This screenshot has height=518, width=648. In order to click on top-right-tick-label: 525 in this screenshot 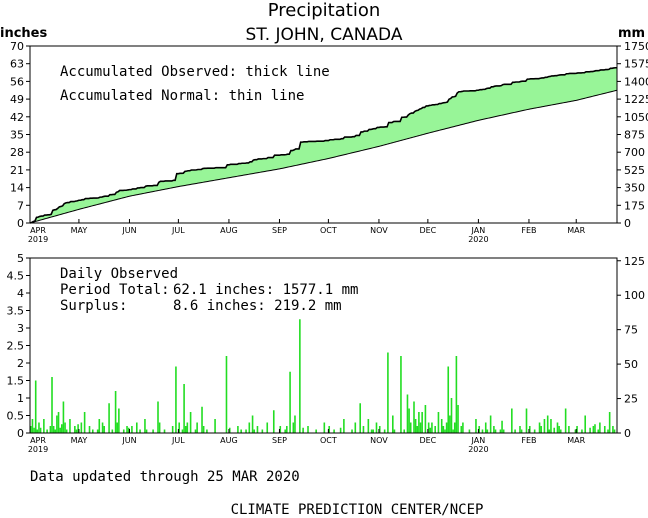, I will do `click(634, 170)`.